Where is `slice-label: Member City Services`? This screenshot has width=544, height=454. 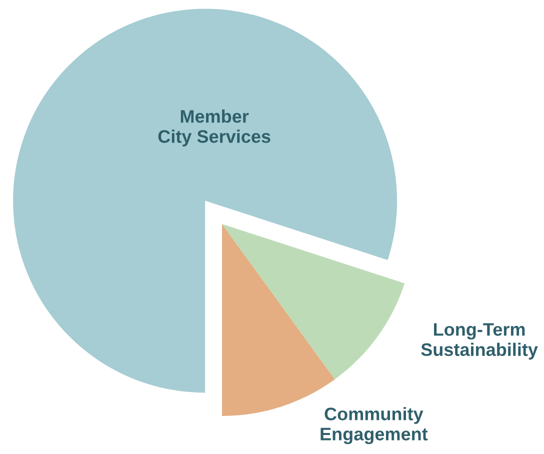
slice-label: Member City Services is located at coordinates (214, 128).